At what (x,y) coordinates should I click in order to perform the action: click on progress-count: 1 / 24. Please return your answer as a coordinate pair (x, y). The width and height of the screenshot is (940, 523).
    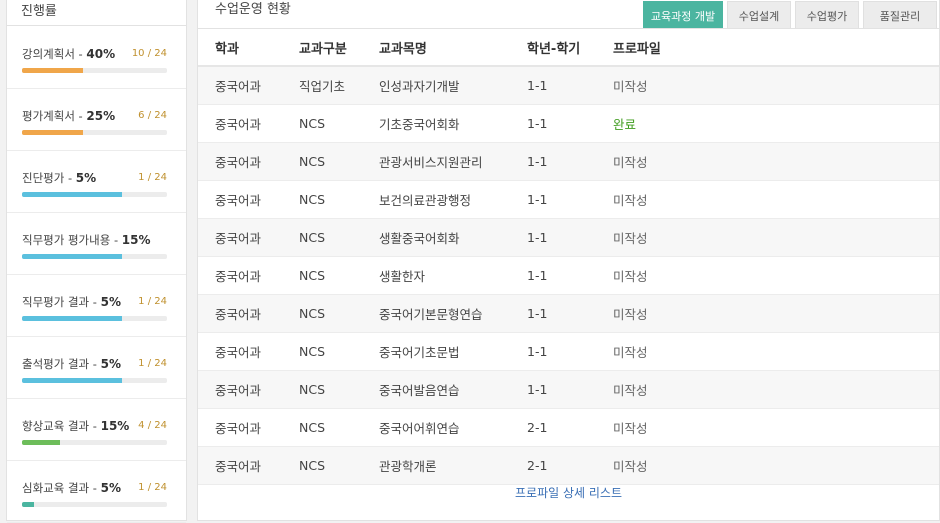
    Looking at the image, I should click on (152, 177).